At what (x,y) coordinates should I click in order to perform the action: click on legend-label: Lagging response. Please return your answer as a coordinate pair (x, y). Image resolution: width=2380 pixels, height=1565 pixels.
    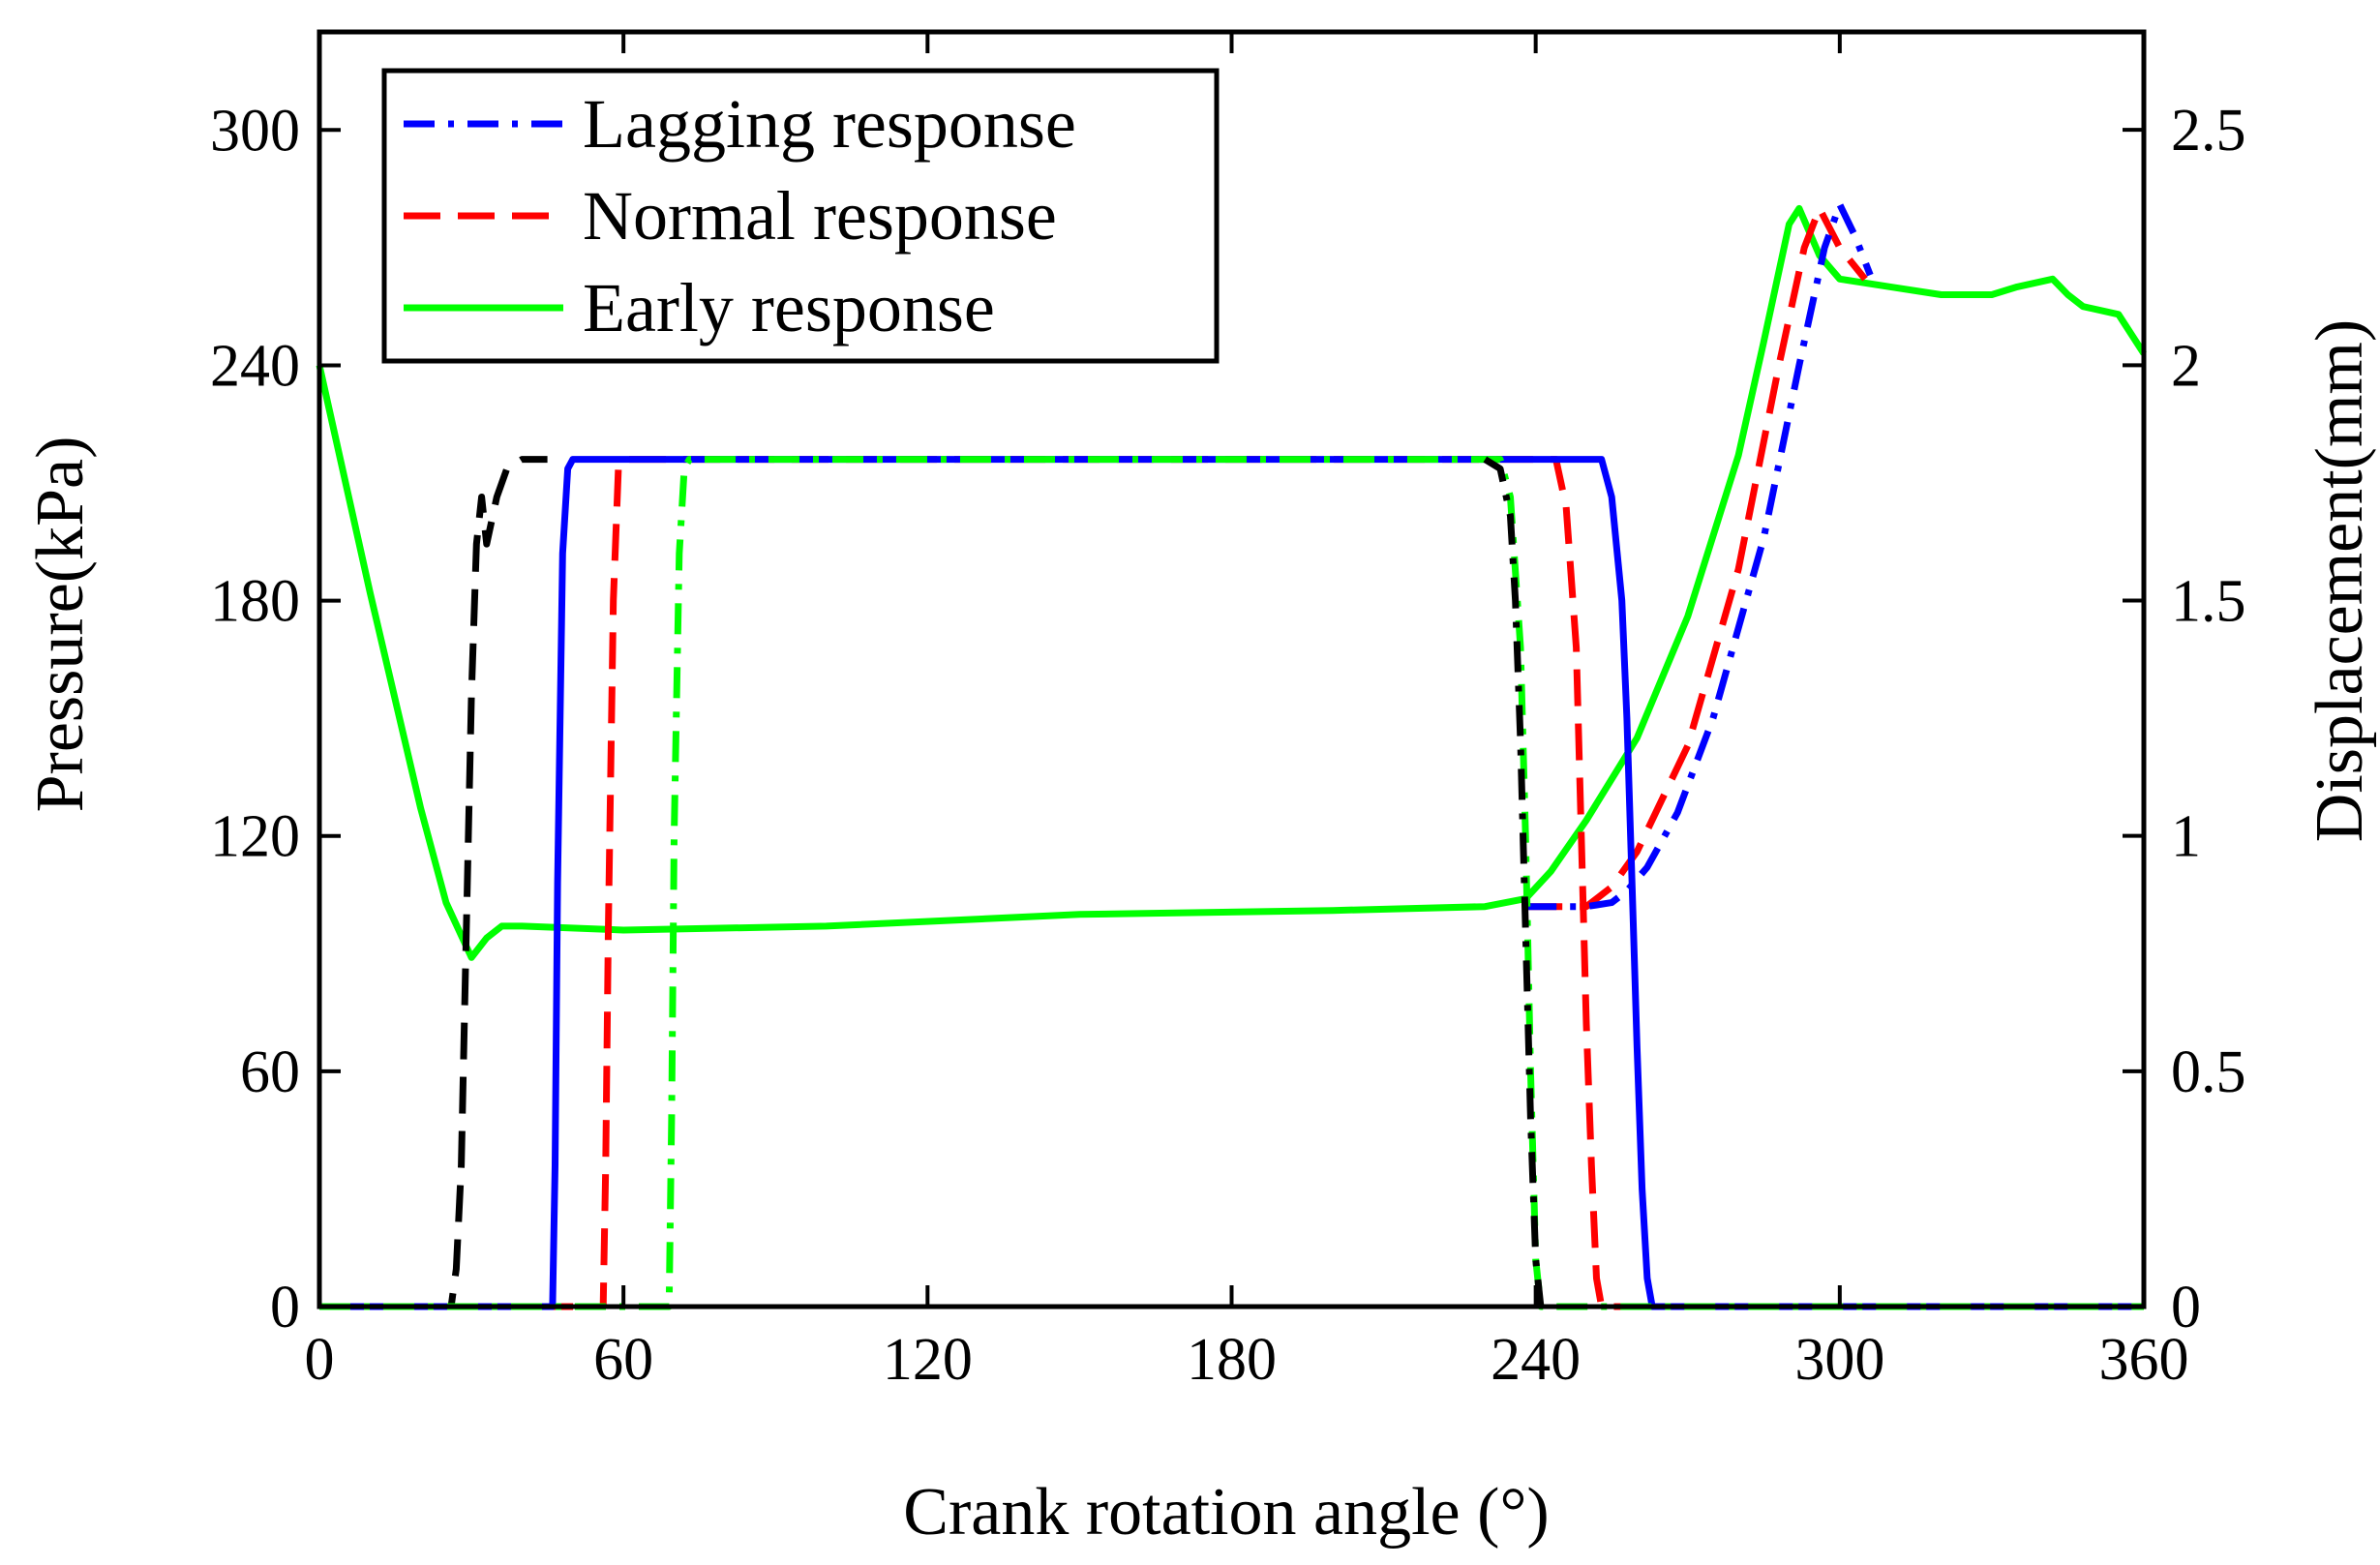
    Looking at the image, I should click on (829, 124).